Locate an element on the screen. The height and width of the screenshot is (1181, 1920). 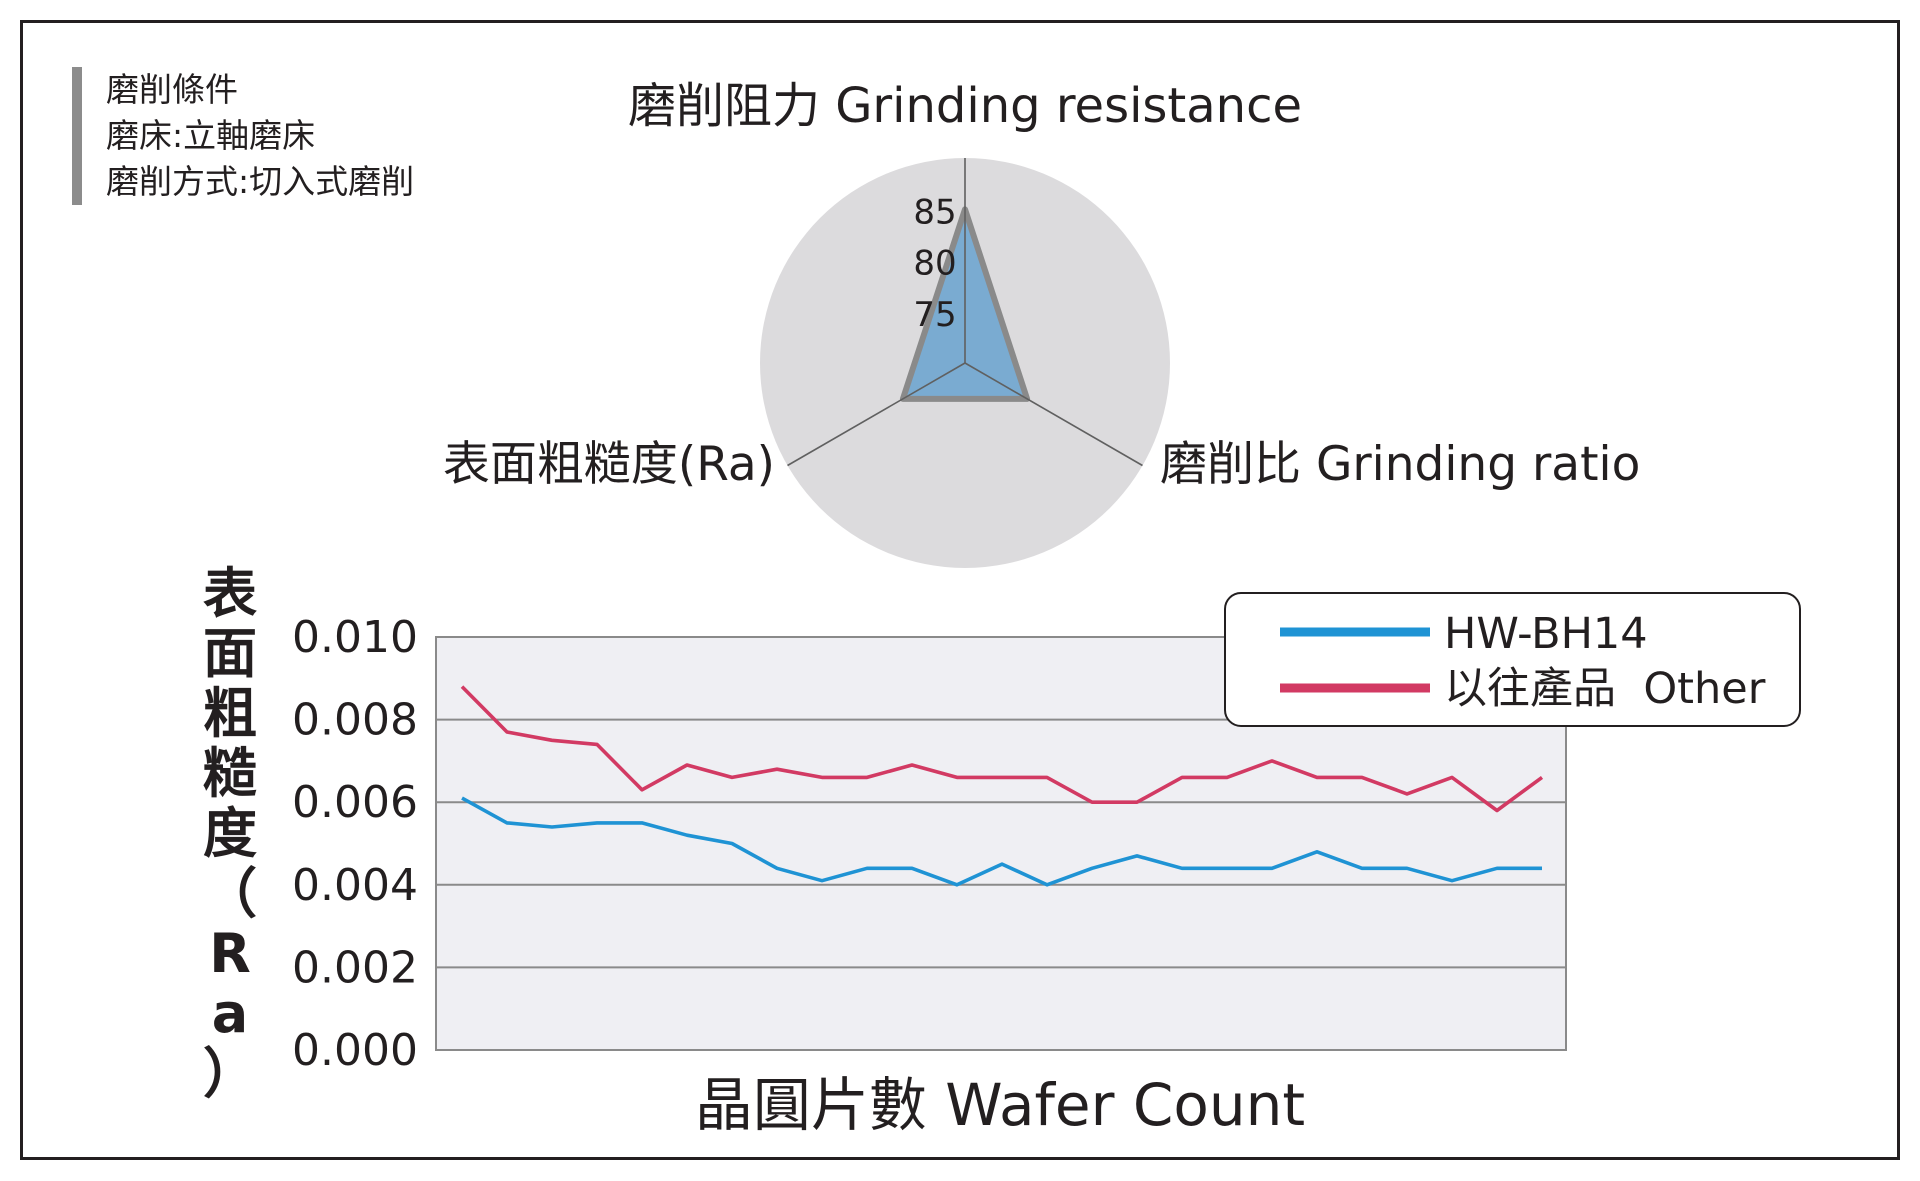
radar-axis-label-grinding-ratio: 磨削比 Grinding ratio is located at coordinates (1400, 464).